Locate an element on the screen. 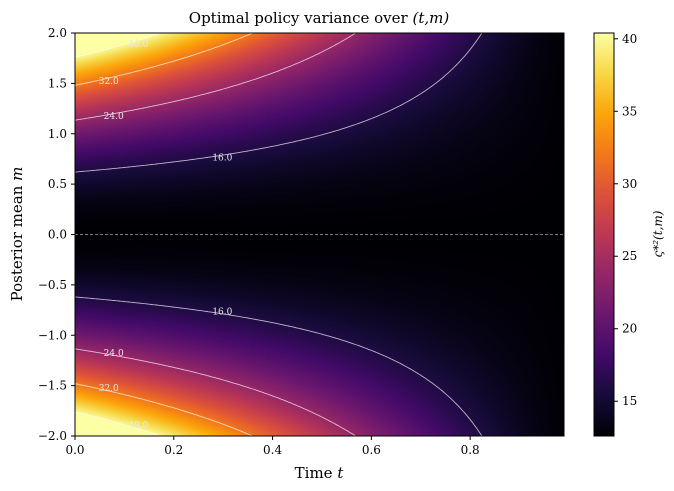  colorbar-tick-label: 20 is located at coordinates (629, 329).